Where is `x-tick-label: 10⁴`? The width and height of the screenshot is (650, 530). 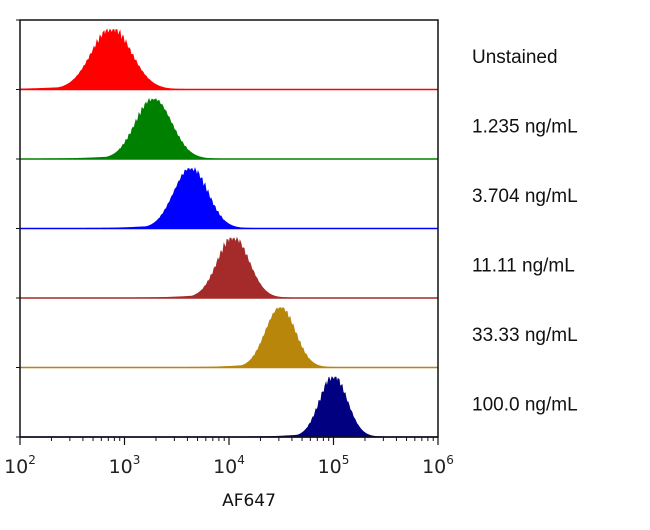 x-tick-label: 10⁴ is located at coordinates (229, 465).